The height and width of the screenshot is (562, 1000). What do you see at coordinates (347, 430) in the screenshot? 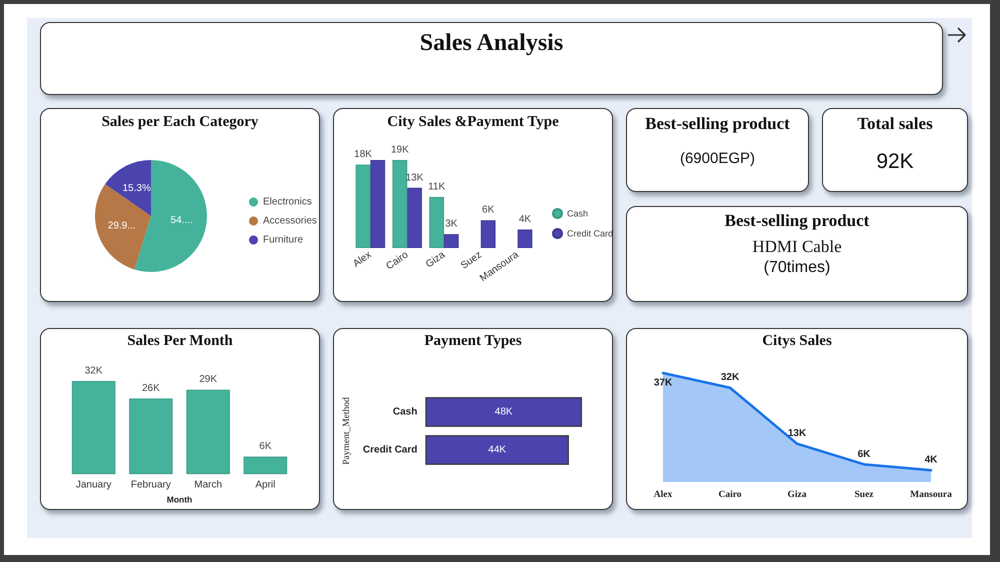
I see `y-axis-title: Payment_Method` at bounding box center [347, 430].